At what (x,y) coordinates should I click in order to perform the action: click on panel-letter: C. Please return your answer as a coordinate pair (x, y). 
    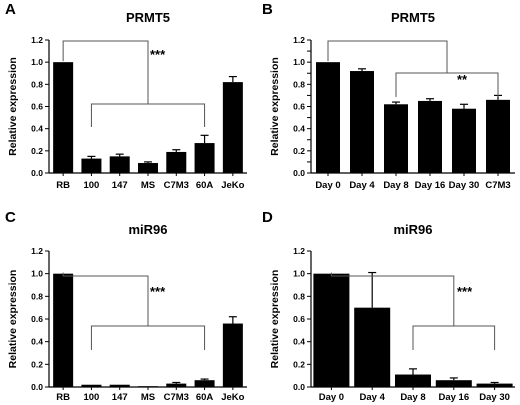
    Looking at the image, I should click on (10, 217).